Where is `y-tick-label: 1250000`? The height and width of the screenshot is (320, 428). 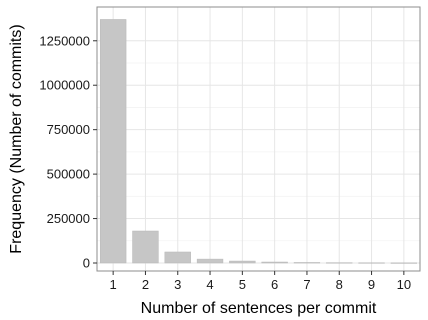 y-tick-label: 1250000 is located at coordinates (64, 40).